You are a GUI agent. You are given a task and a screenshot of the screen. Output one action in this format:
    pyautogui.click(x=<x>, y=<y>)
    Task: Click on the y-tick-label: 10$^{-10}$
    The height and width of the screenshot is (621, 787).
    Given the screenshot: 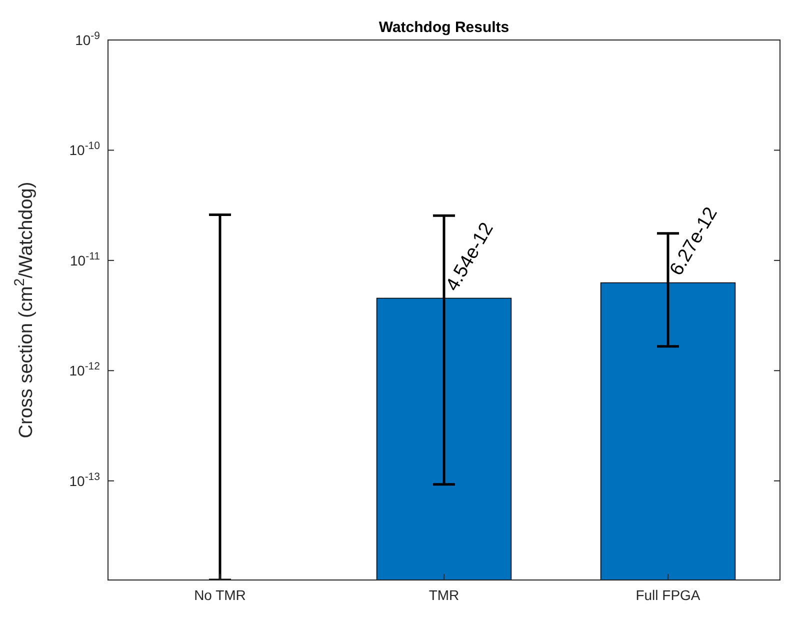 What is the action you would take?
    pyautogui.click(x=84, y=149)
    